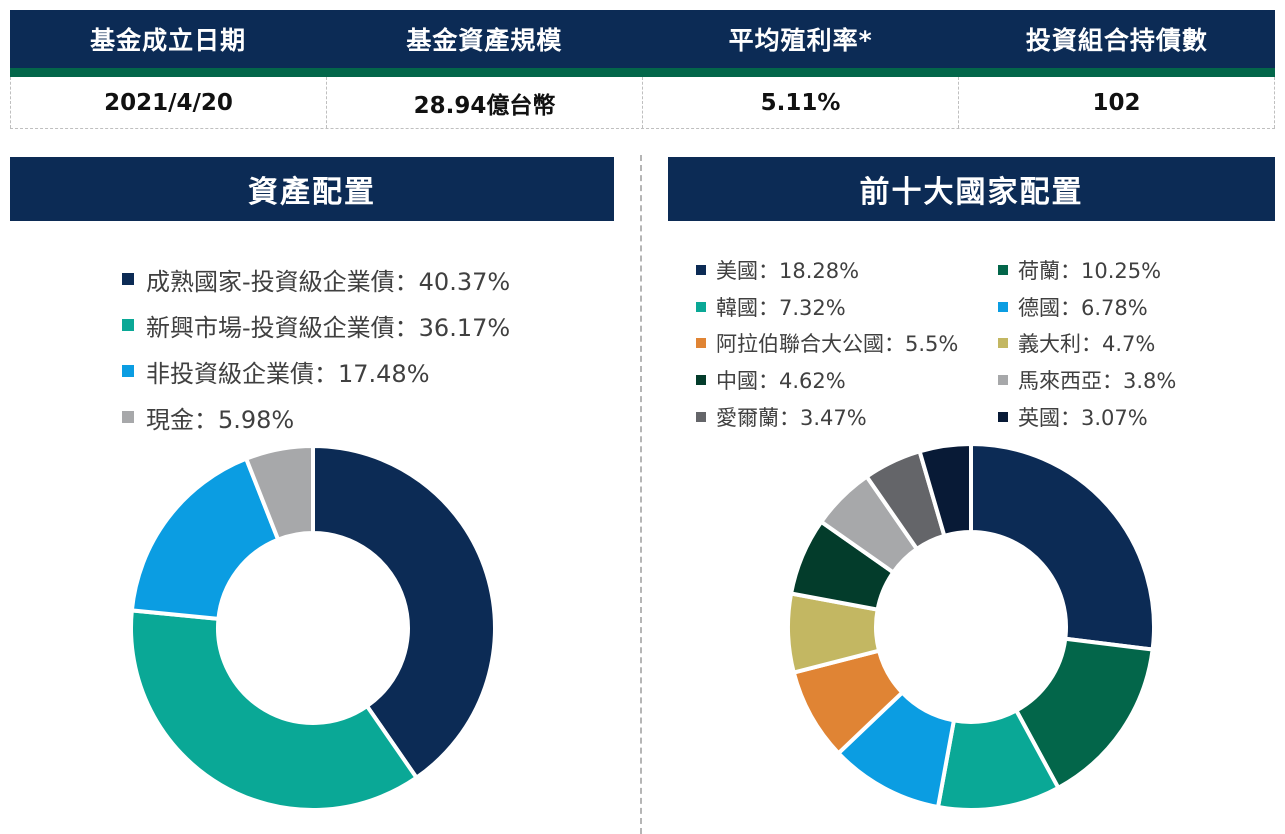  I want to click on summary-value-row: 2021/4/20 28.94億台幣 5.11% 102, so click(642, 103).